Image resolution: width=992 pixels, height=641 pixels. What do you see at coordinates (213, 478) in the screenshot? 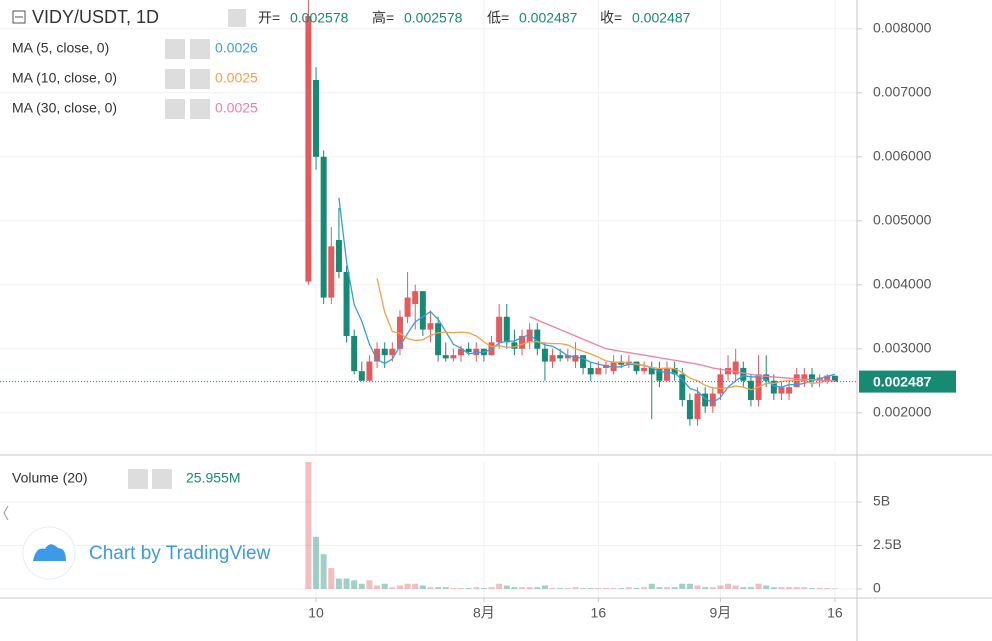
I see `volume-value: 25.955M` at bounding box center [213, 478].